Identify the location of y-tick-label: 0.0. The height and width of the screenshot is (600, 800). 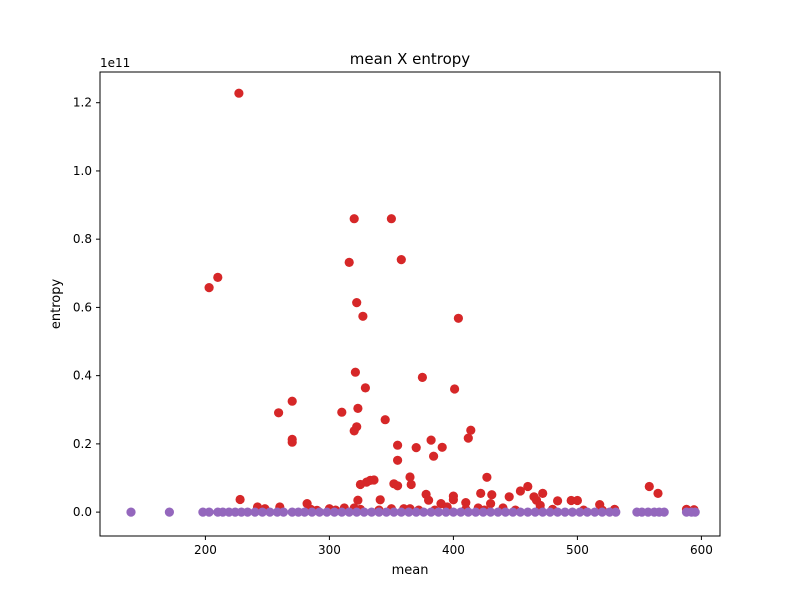
(82, 512).